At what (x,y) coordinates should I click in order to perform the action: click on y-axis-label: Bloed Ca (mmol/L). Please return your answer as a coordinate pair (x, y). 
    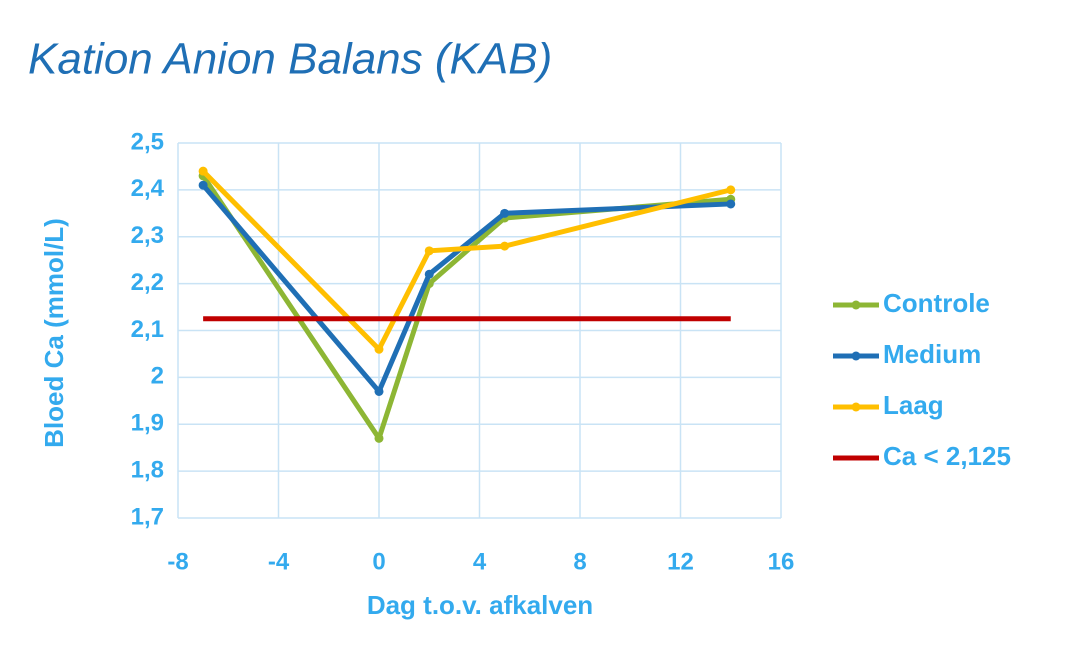
    Looking at the image, I should click on (54, 333).